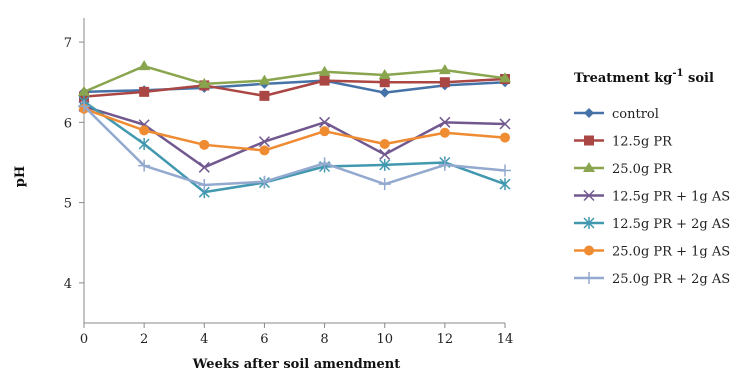  Describe the element at coordinates (68, 204) in the screenshot. I see `y-tick-label: 5` at that location.